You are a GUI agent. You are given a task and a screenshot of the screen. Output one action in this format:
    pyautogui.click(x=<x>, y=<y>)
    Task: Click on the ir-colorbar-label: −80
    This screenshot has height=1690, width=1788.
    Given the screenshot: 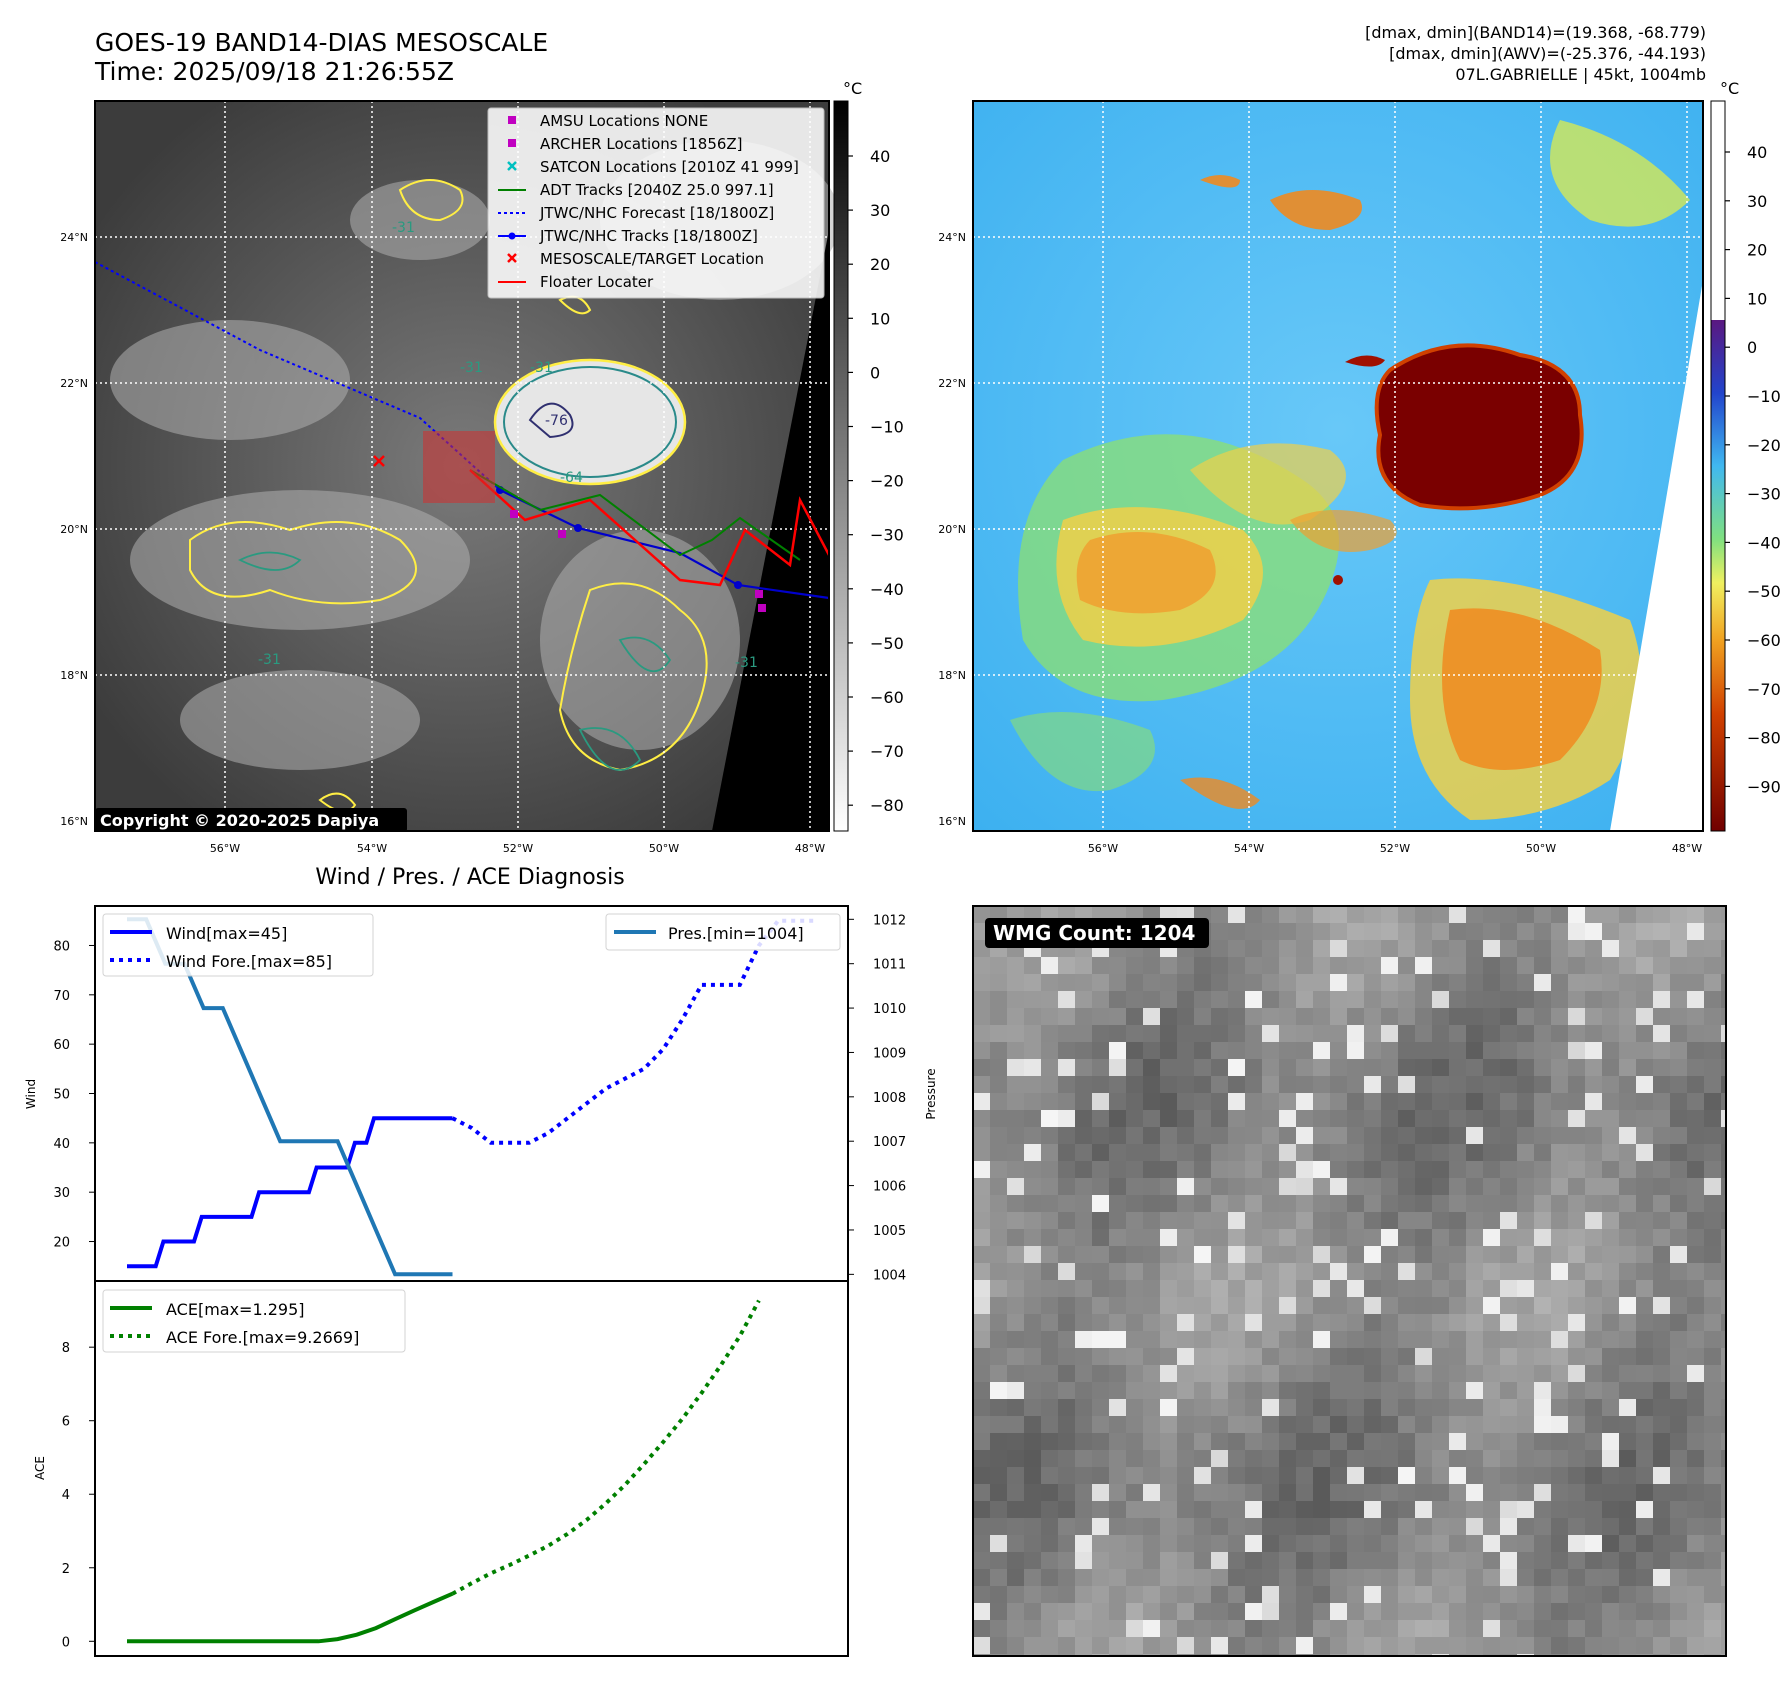 What is the action you would take?
    pyautogui.click(x=887, y=805)
    